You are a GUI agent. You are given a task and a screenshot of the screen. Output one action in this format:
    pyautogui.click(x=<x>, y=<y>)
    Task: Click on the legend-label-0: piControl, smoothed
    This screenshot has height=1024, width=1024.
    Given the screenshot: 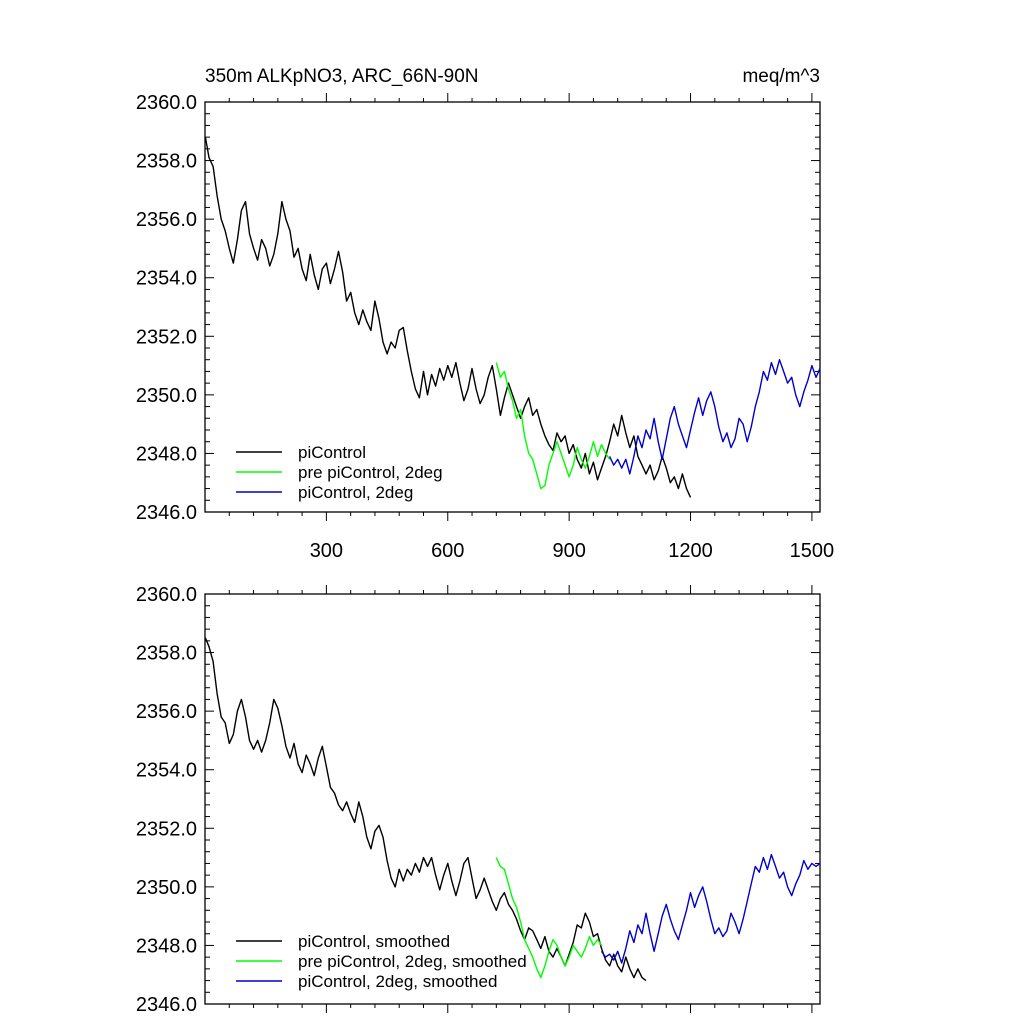 What is the action you would take?
    pyautogui.click(x=374, y=941)
    